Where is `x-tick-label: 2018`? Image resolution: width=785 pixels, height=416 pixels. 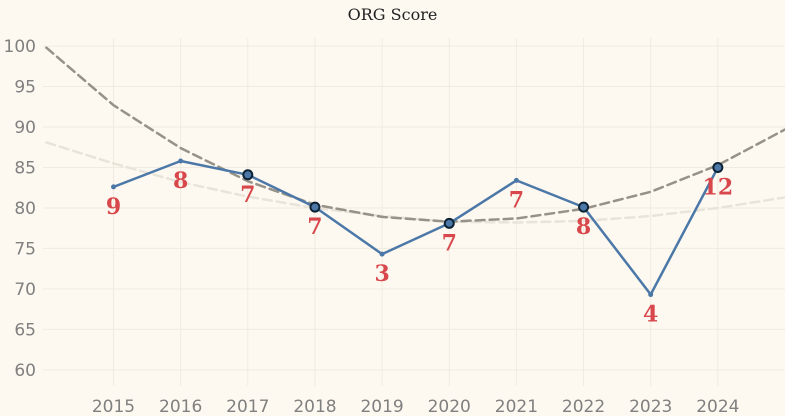
x-tick-label: 2018 is located at coordinates (314, 406).